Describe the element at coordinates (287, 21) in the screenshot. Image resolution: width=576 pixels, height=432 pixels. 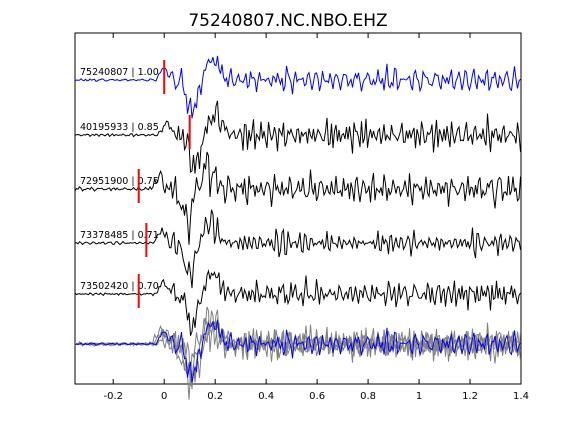
I see `chart-title: 75240807.NC.NBO.EHZ` at that location.